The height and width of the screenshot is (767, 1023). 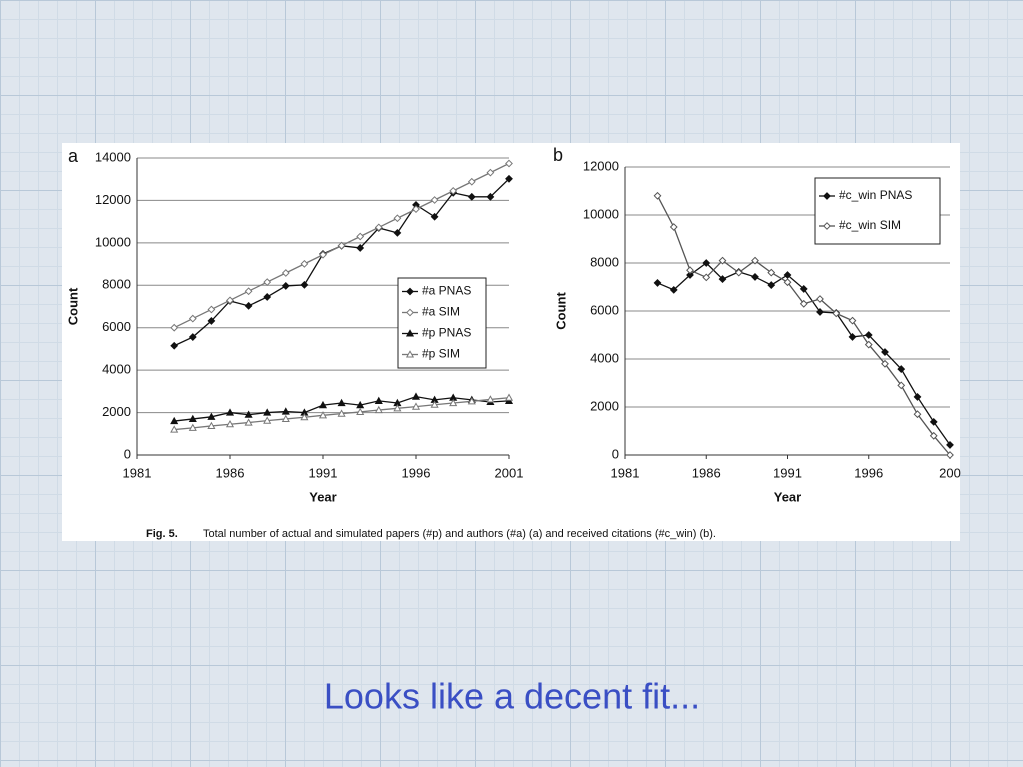 I want to click on y-tick-label: 2000, so click(x=116, y=411).